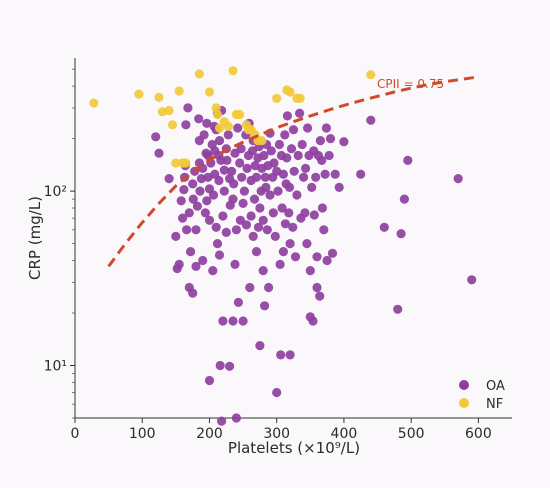 The height and width of the screenshot is (488, 550). I want to click on legend-nf-label: NF, so click(494, 404).